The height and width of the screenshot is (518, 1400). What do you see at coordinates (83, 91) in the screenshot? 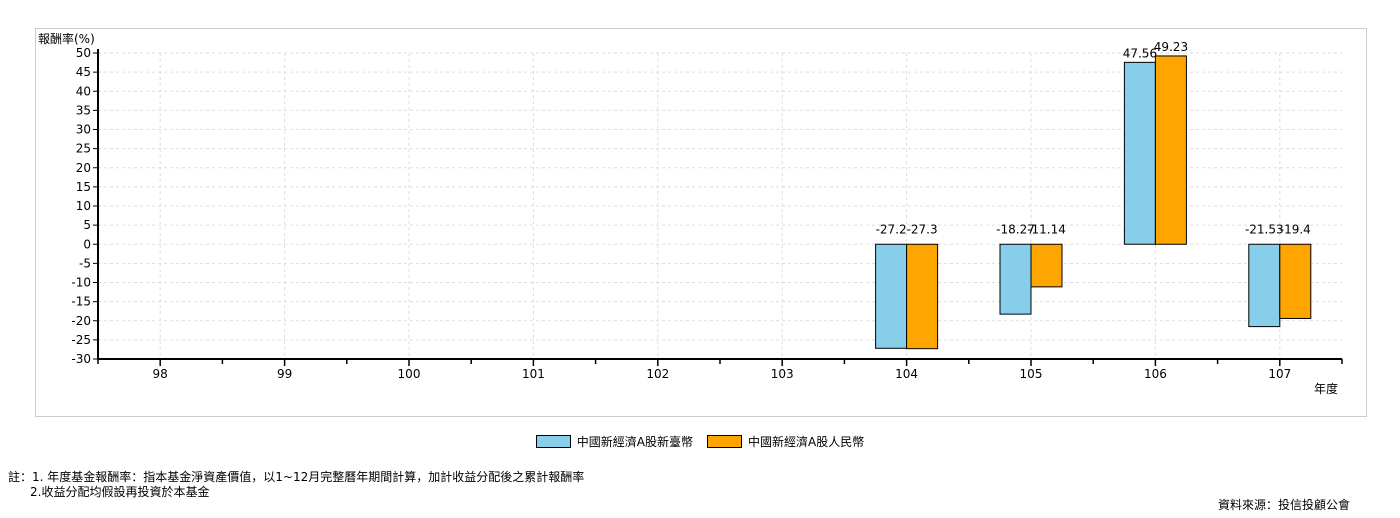
I see `y-tick-label: 40` at bounding box center [83, 91].